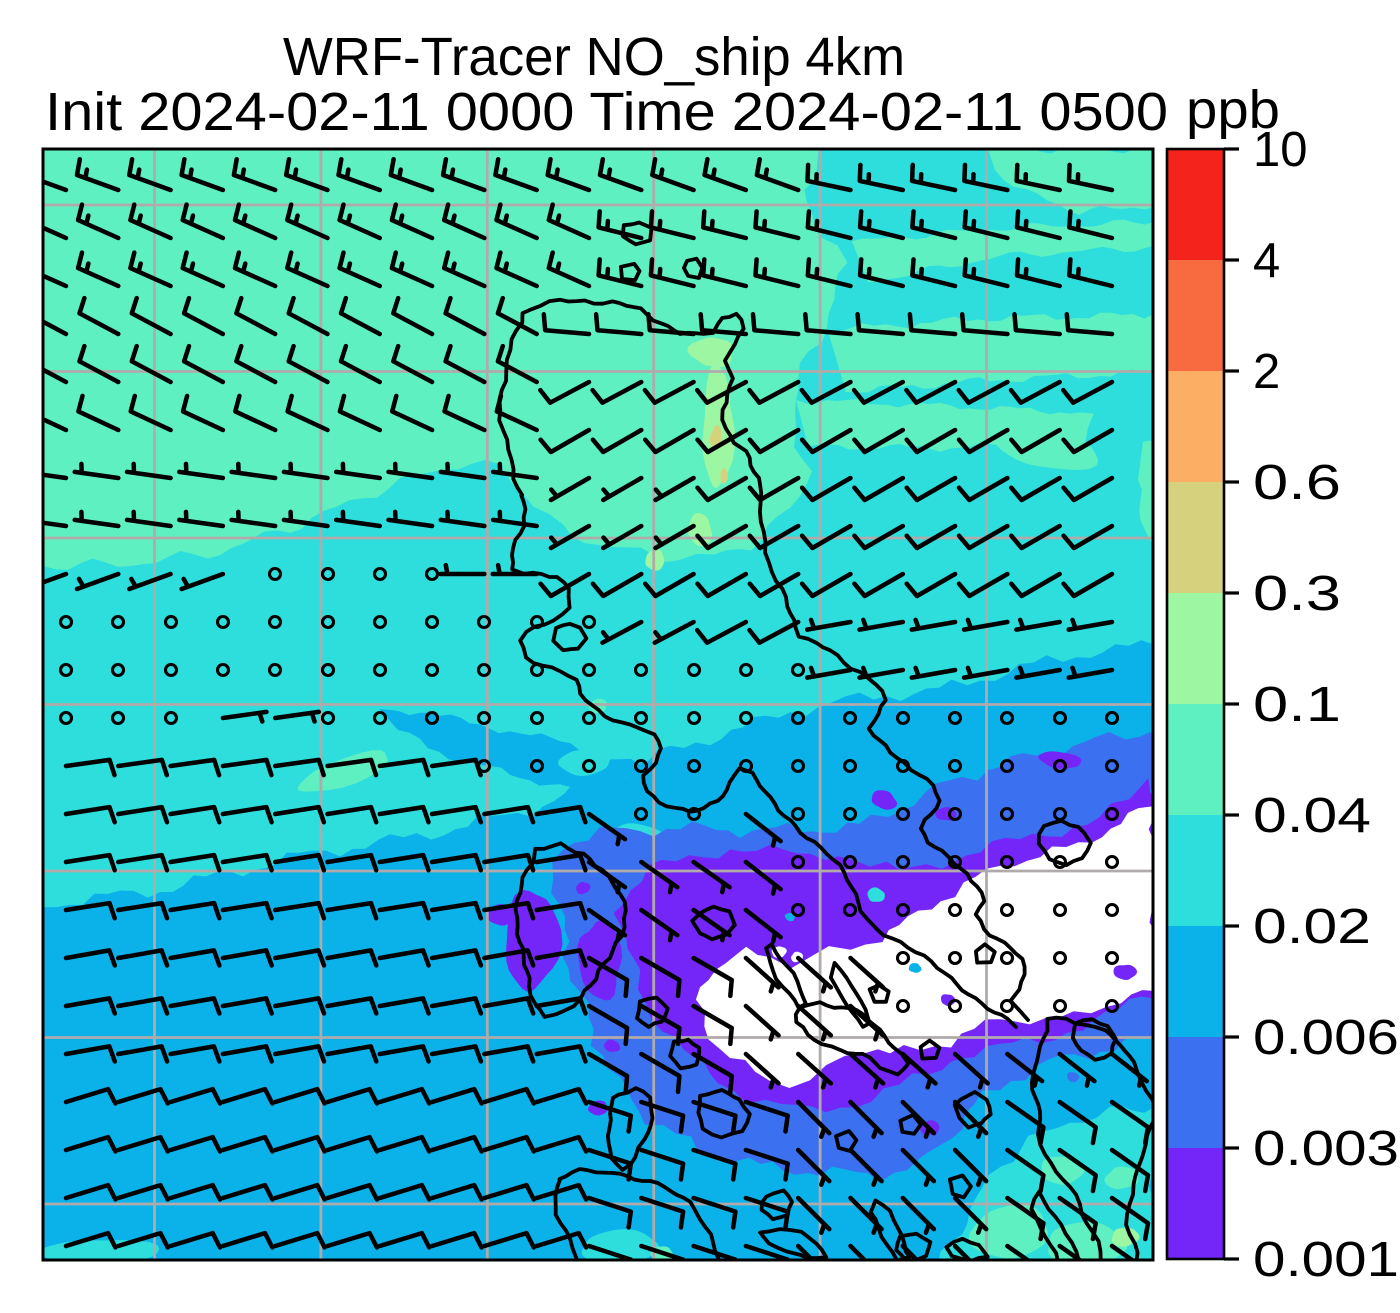  Describe the element at coordinates (1312, 816) in the screenshot. I see `svg-text: 0.04` at that location.